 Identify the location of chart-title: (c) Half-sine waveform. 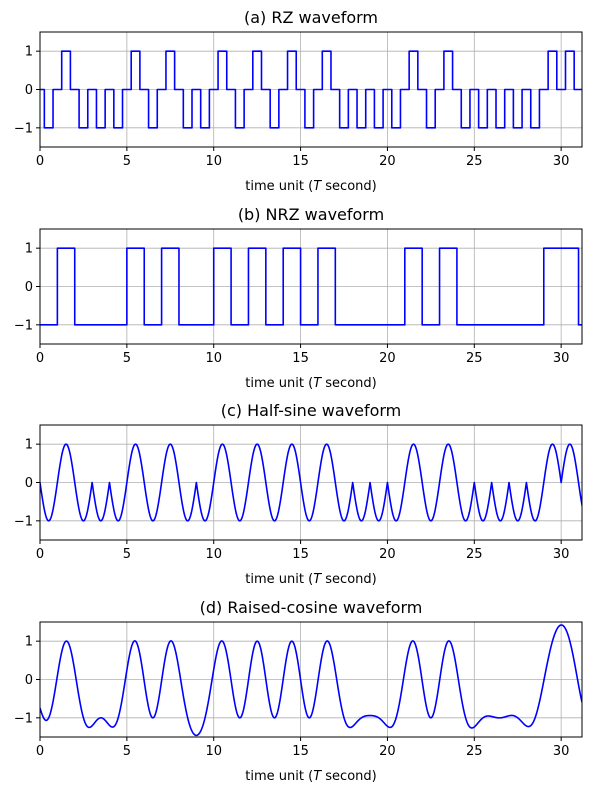
(311, 410).